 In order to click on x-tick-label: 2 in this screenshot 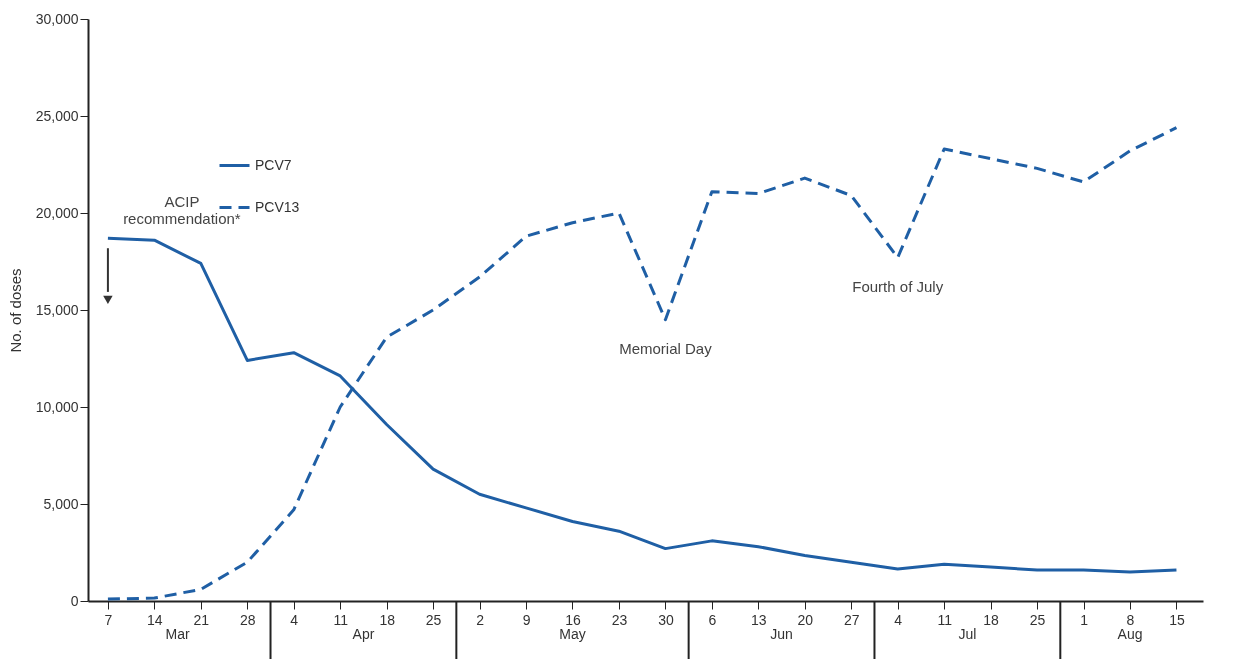, I will do `click(480, 619)`.